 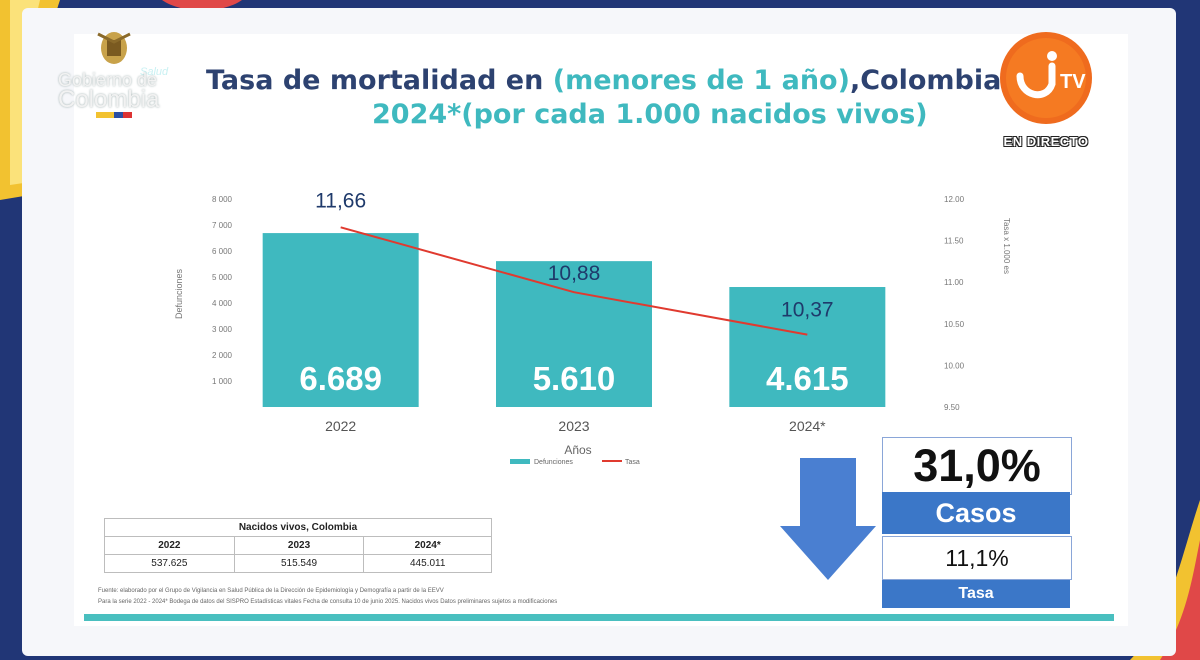 I want to click on legend-swatch-bars, so click(x=520, y=461).